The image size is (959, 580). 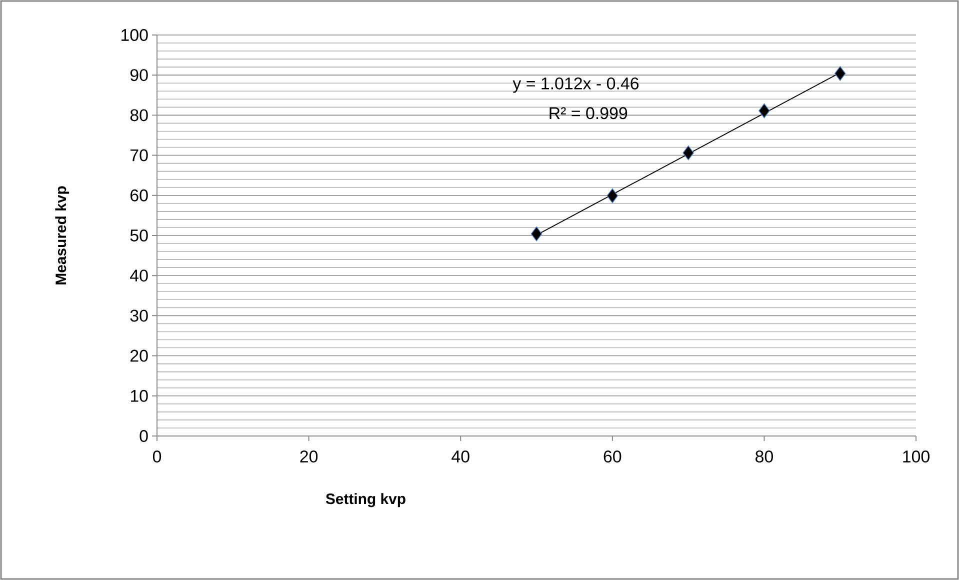 What do you see at coordinates (139, 316) in the screenshot?
I see `y-tick-label: 30` at bounding box center [139, 316].